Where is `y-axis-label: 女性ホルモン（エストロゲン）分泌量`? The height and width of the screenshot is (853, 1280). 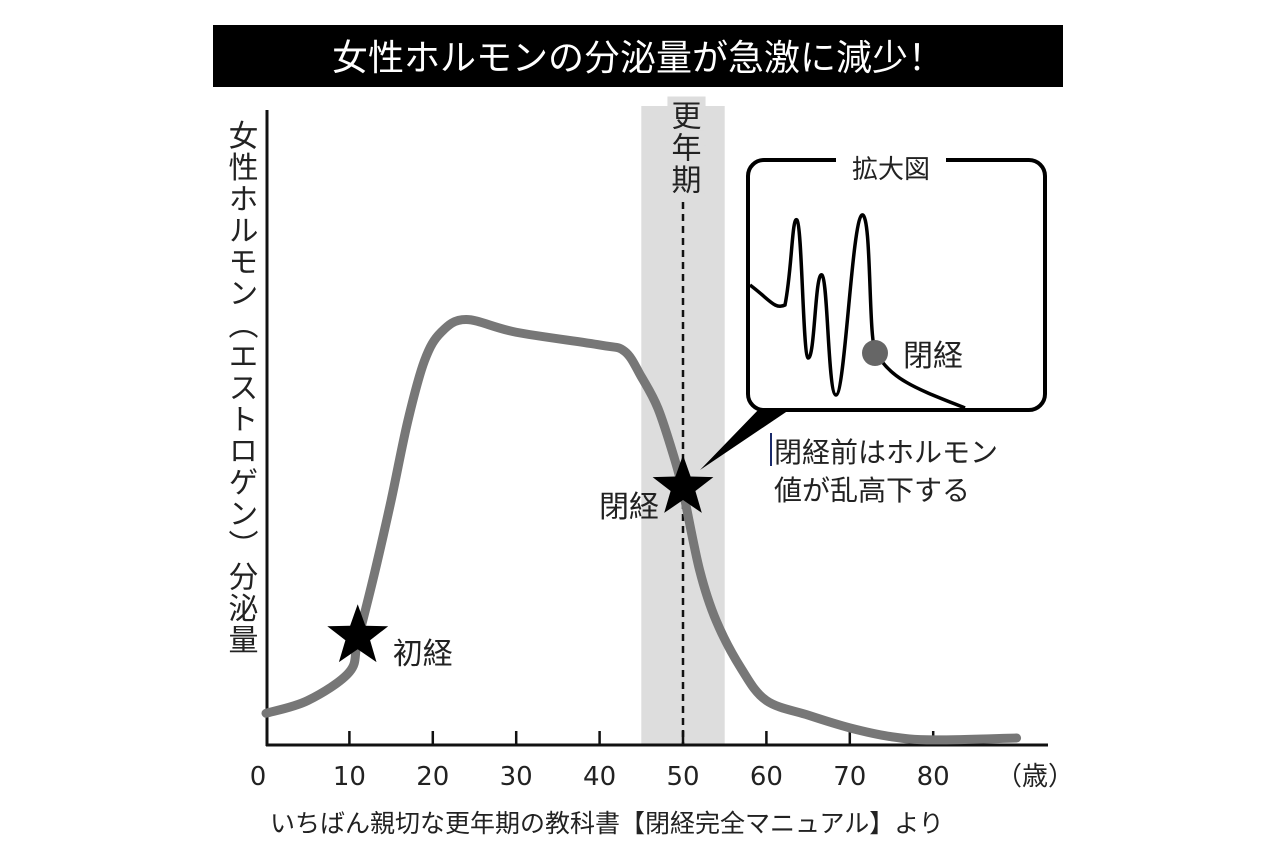 y-axis-label: 女性ホルモン（エストロゲン）分泌量 is located at coordinates (241, 388).